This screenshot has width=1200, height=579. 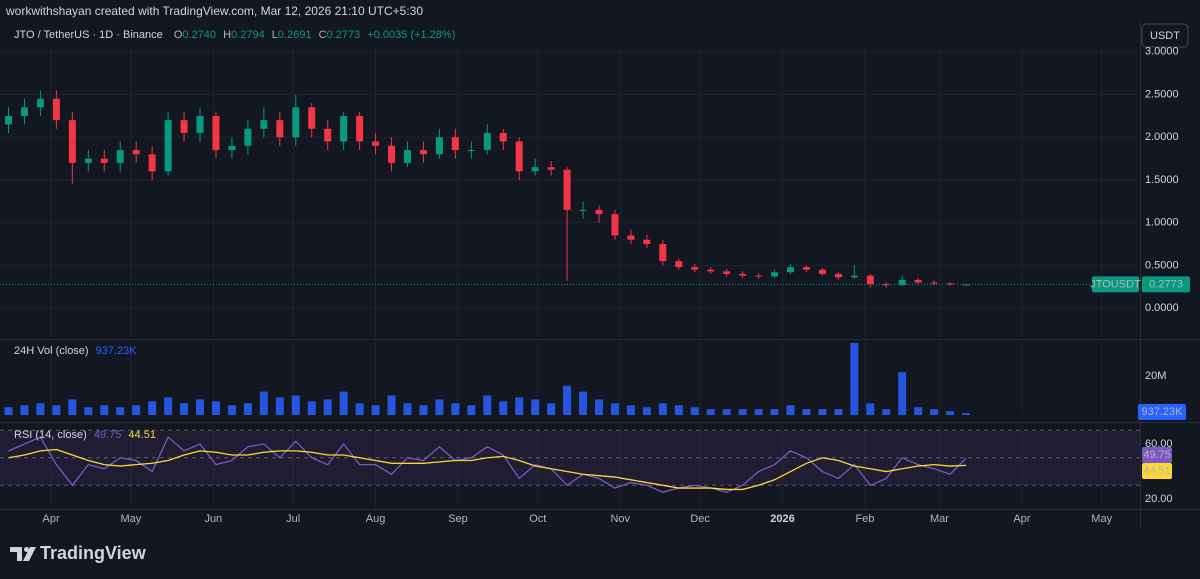 What do you see at coordinates (130, 519) in the screenshot?
I see `x-tick-label: May` at bounding box center [130, 519].